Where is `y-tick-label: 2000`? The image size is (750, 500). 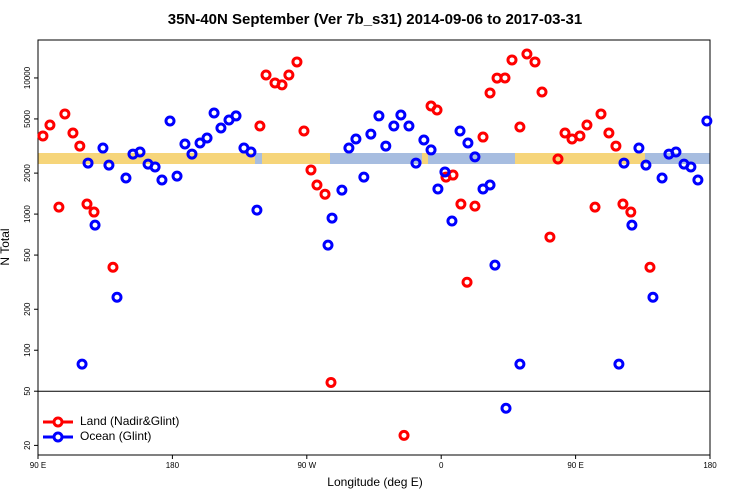 y-tick-label: 2000 is located at coordinates (27, 173).